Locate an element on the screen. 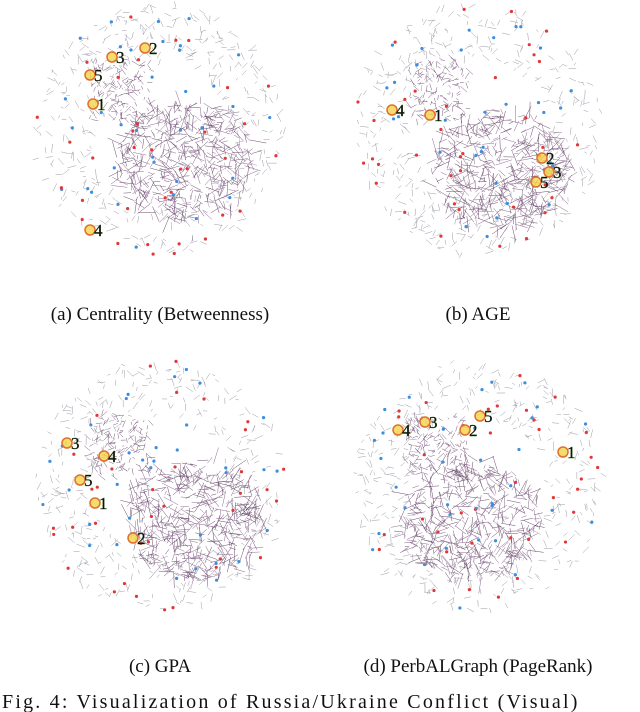  highlight-ring is located at coordinates (67, 443).